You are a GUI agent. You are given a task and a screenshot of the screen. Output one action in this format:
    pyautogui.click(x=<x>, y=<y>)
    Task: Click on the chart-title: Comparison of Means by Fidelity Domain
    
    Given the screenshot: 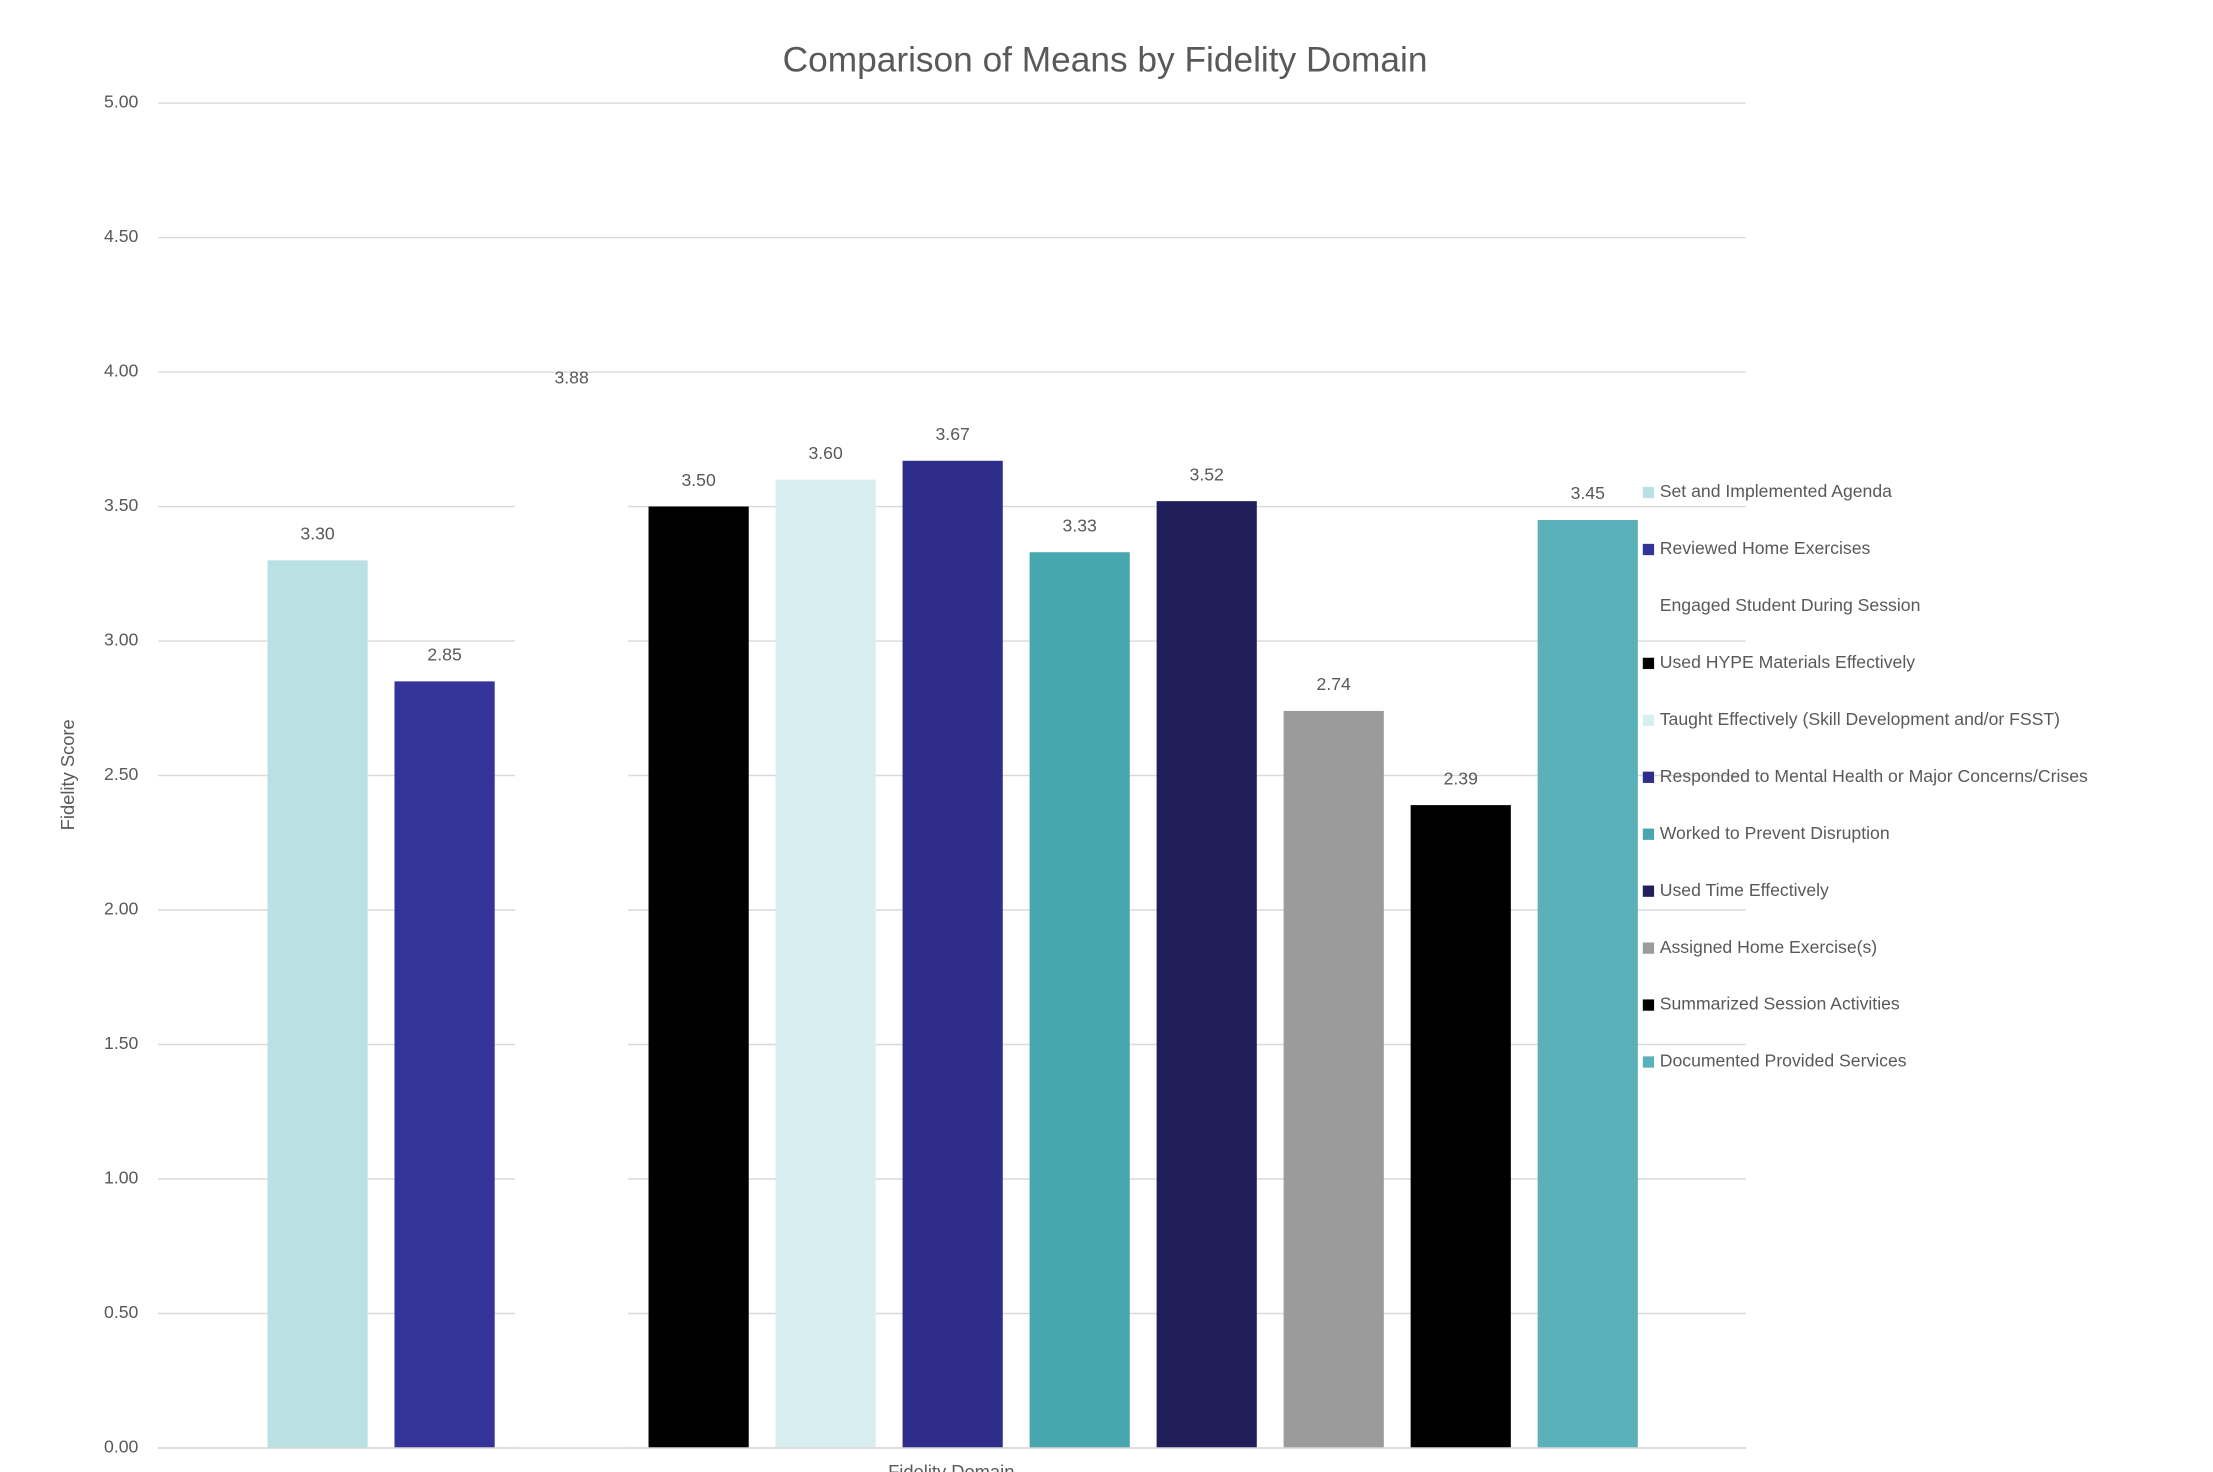 What is the action you would take?
    pyautogui.click(x=1105, y=59)
    